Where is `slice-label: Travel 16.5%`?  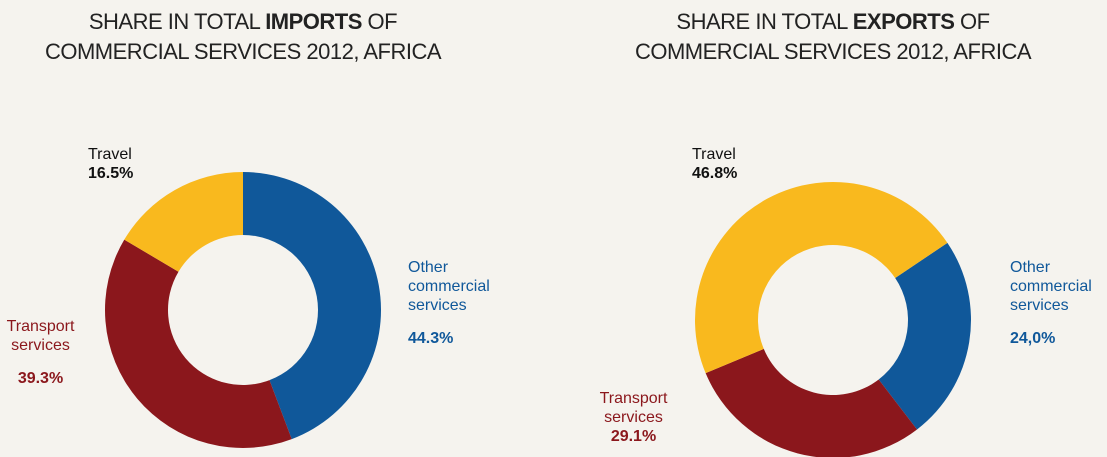
slice-label: Travel 16.5% is located at coordinates (133, 164).